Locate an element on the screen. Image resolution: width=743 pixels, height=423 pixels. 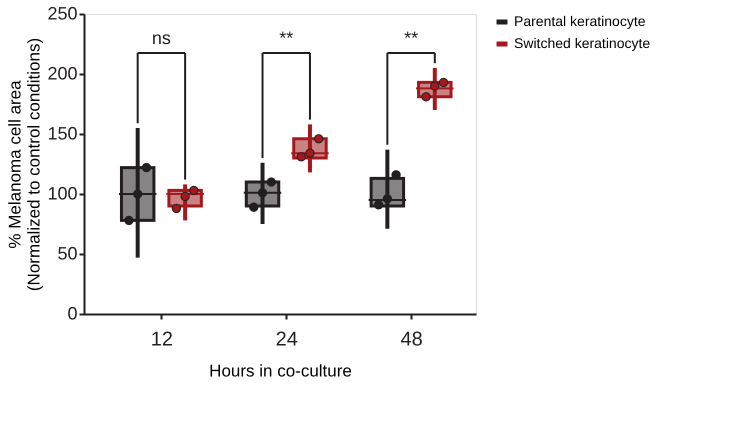
y-tick-label: 100 is located at coordinates (62, 194).